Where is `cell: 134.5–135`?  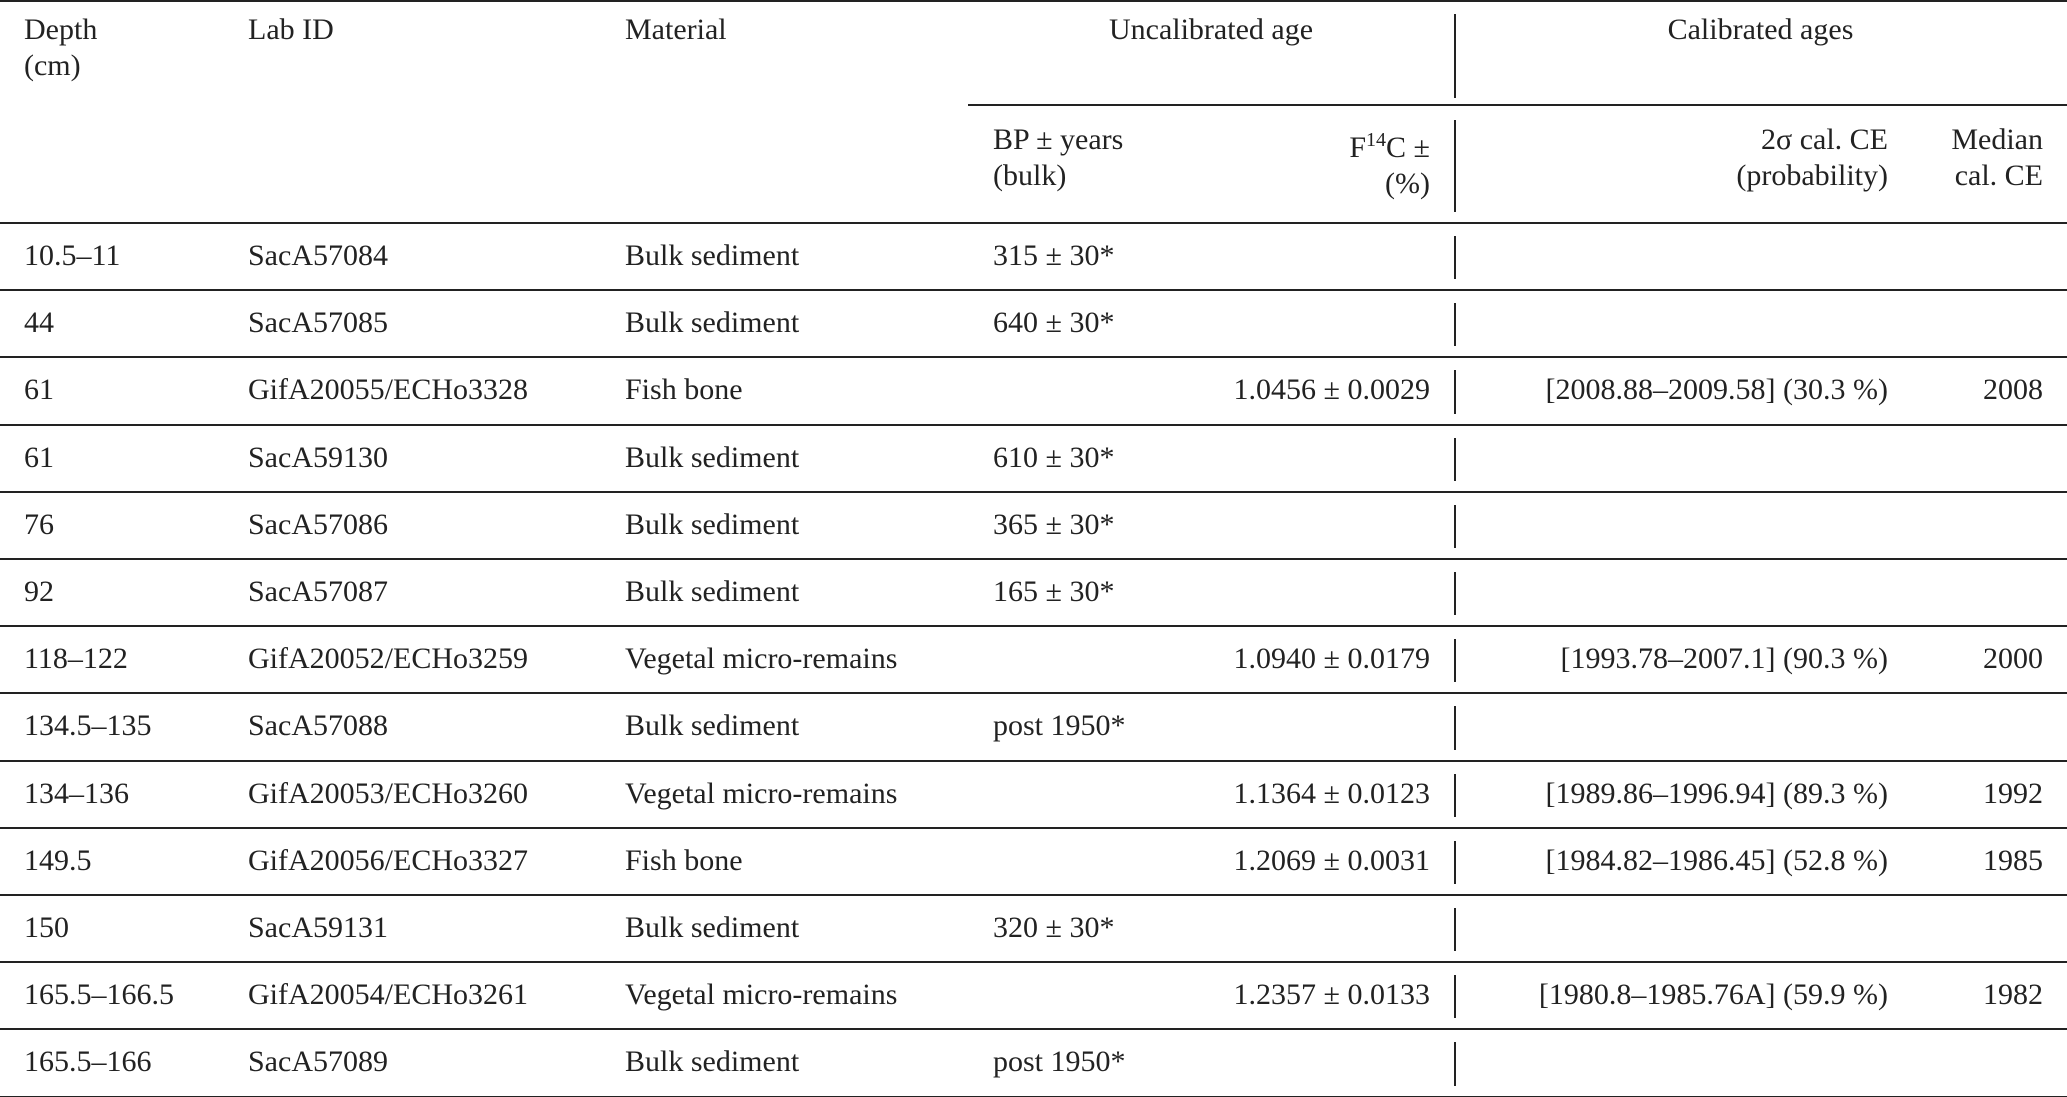
cell: 134.5–135 is located at coordinates (88, 726).